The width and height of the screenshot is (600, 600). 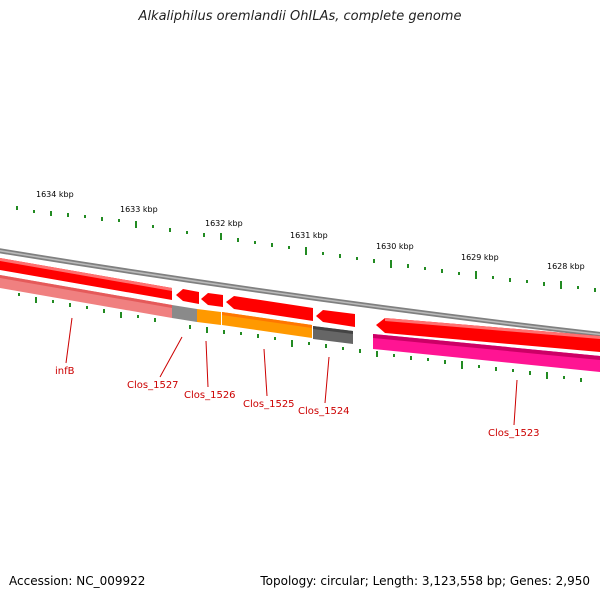 What do you see at coordinates (480, 257) in the screenshot?
I see `scale-label: 1629 kbp` at bounding box center [480, 257].